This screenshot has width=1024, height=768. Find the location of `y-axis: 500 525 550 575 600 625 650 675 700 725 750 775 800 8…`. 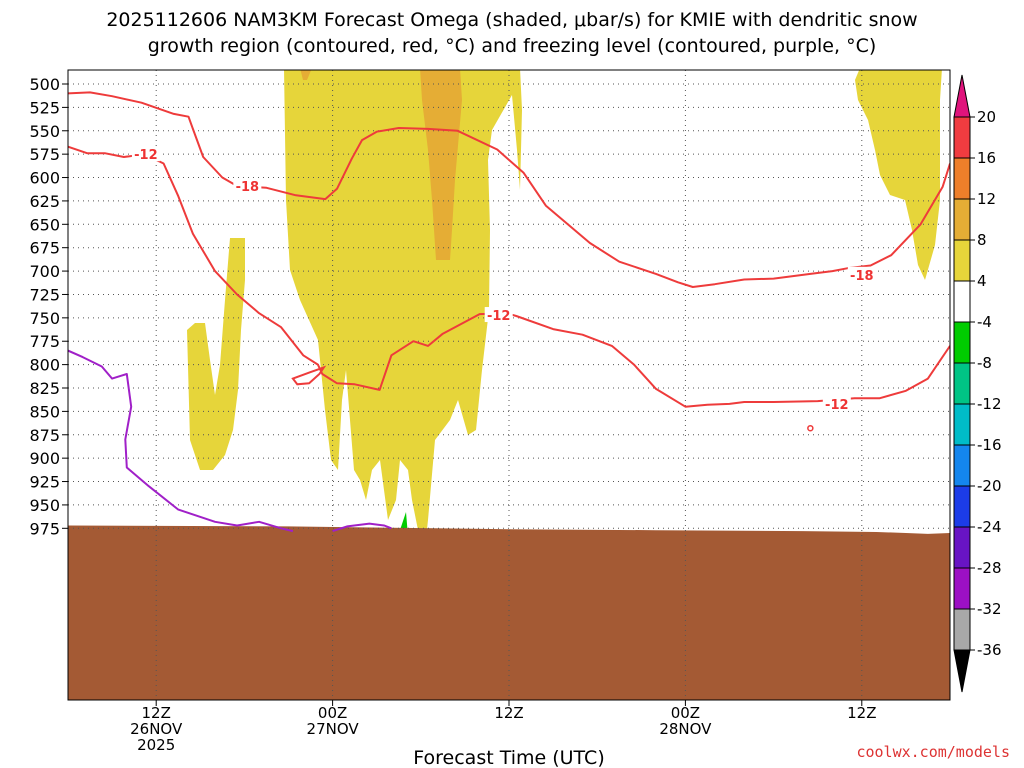

y-axis: 500 525 550 575 600 625 650 675 700 725 750 775 800 8… is located at coordinates (48, 306).